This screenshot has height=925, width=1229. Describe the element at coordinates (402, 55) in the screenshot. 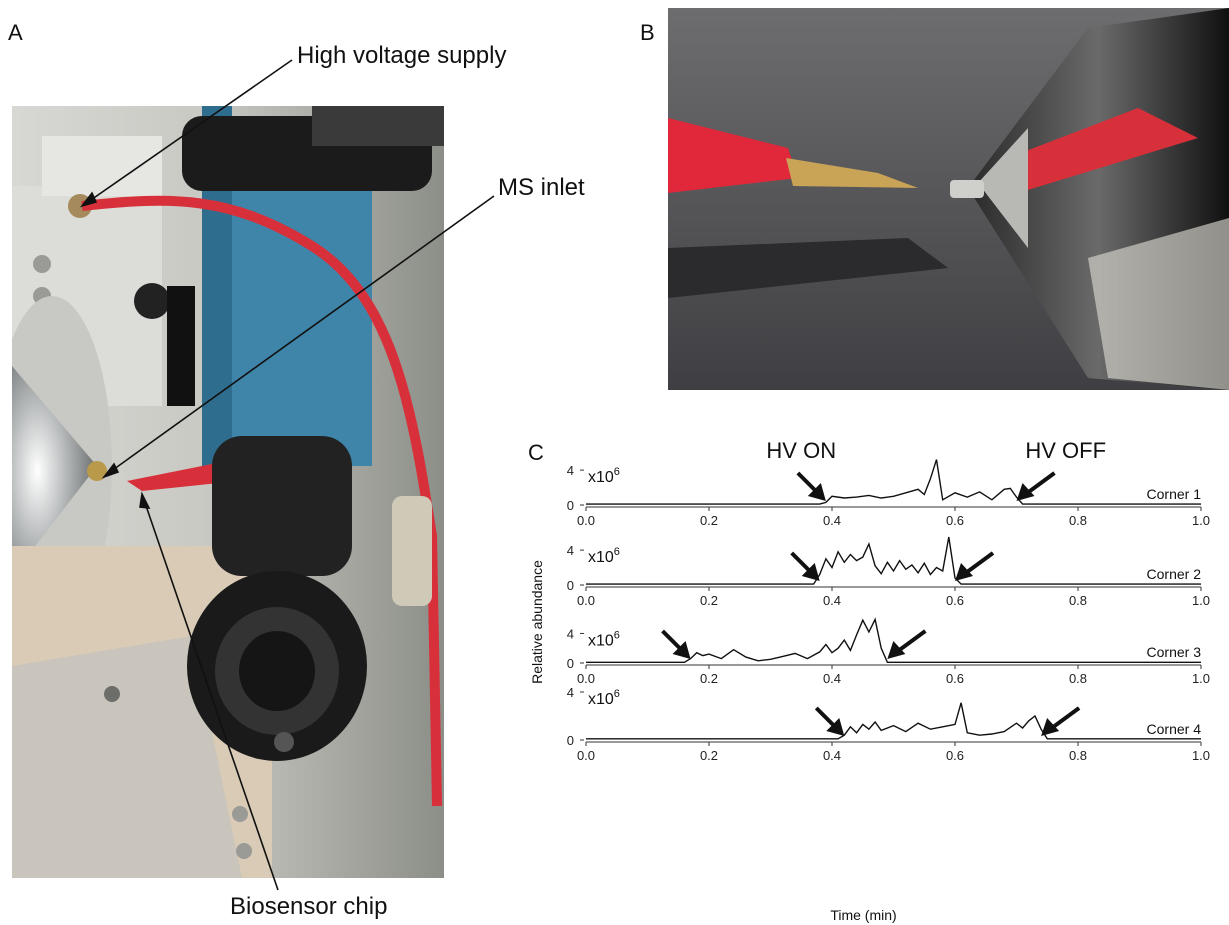

I see `callout-high-voltage-supply: High voltage supply` at that location.